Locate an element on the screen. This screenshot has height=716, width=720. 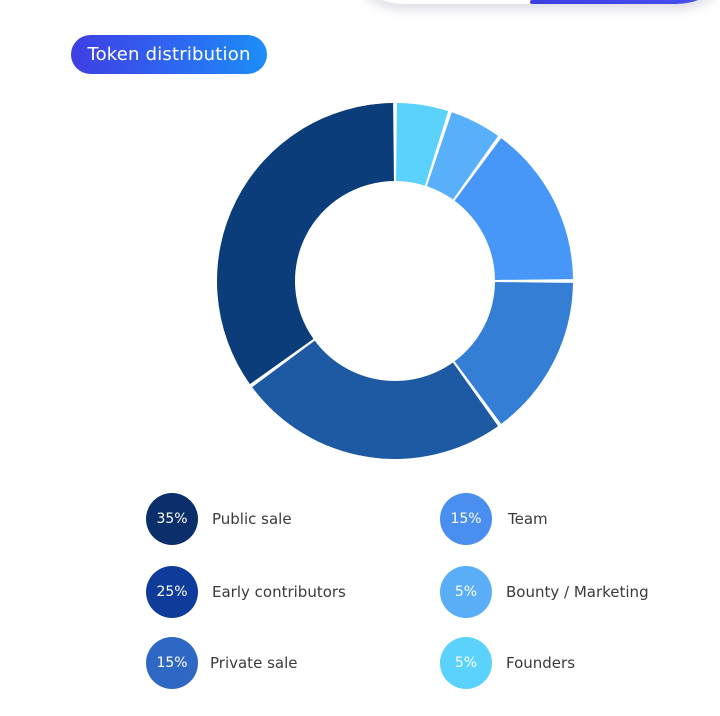
legend-item-private-sale: 15% Private sale is located at coordinates (221, 663).